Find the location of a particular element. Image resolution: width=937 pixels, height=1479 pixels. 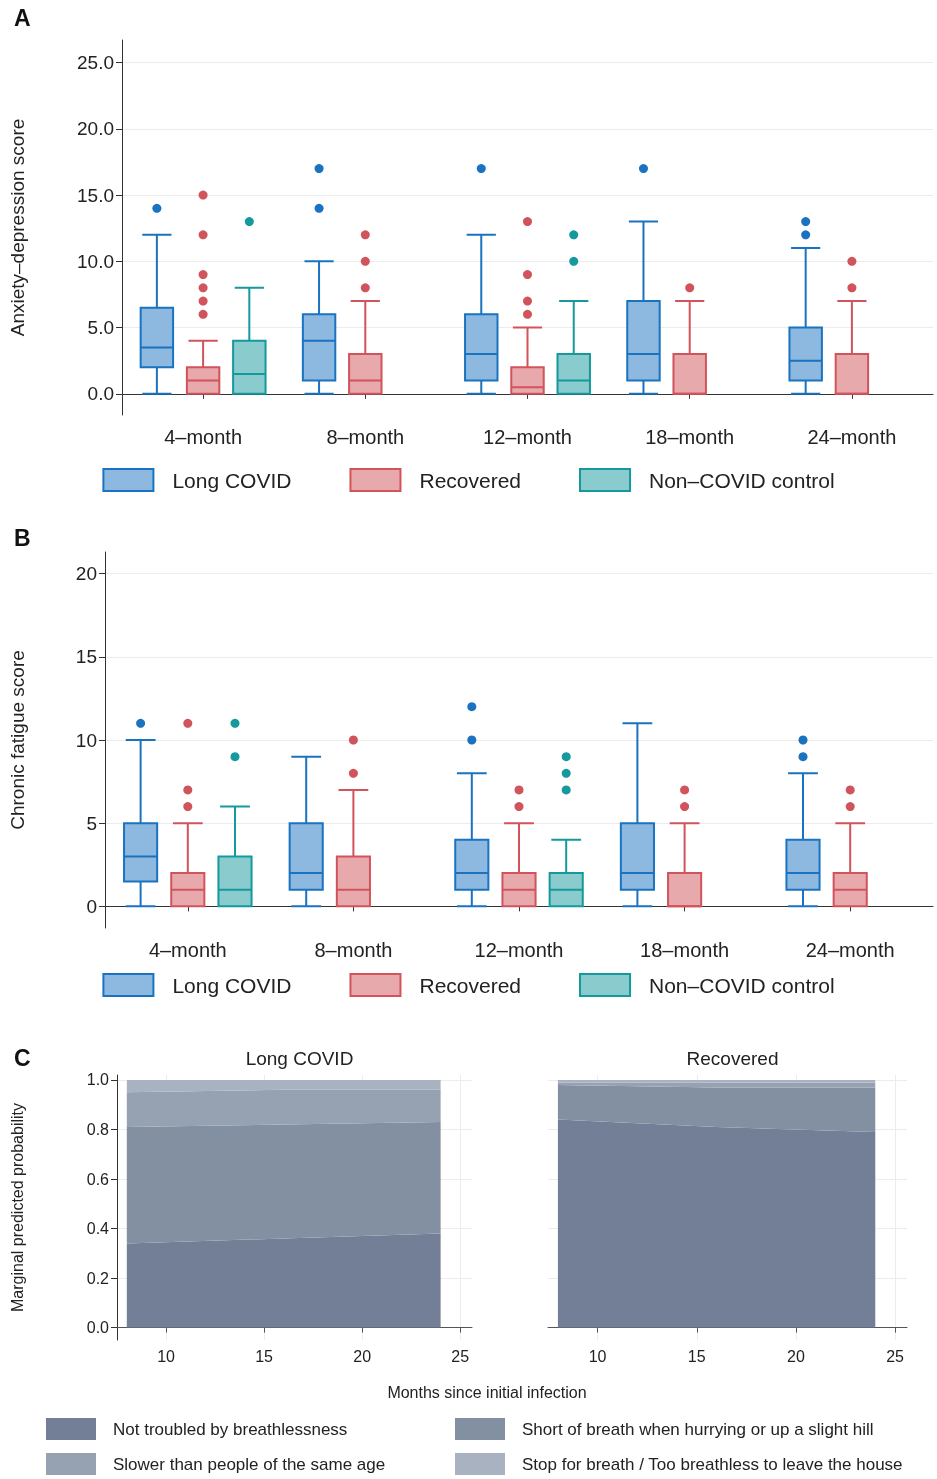

y-tick-label: 25.0 is located at coordinates (95, 63).